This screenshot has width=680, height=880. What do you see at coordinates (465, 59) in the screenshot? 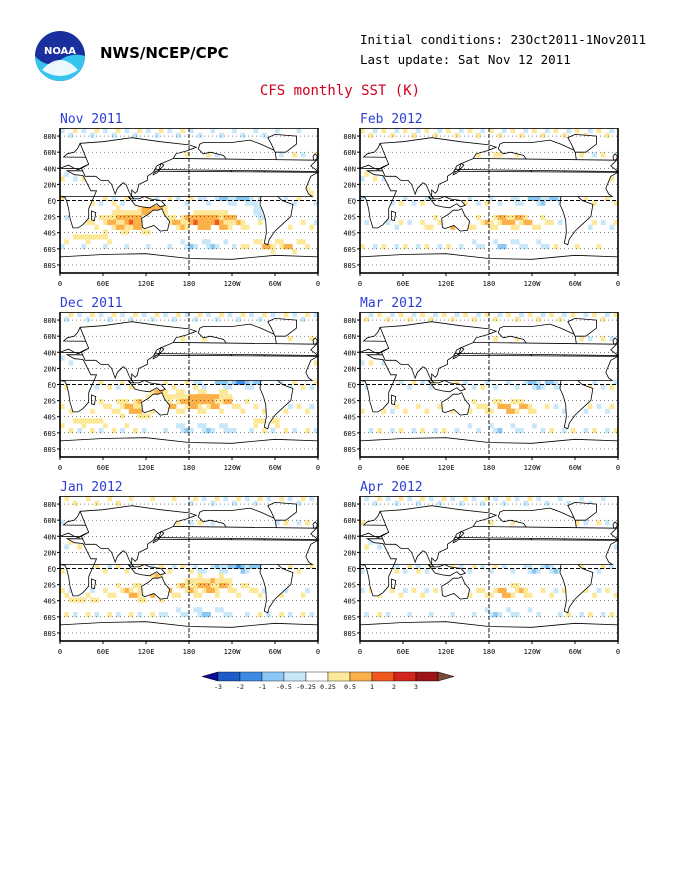
I see `last-update: Last update: Sat Nov 12 2011` at bounding box center [465, 59].